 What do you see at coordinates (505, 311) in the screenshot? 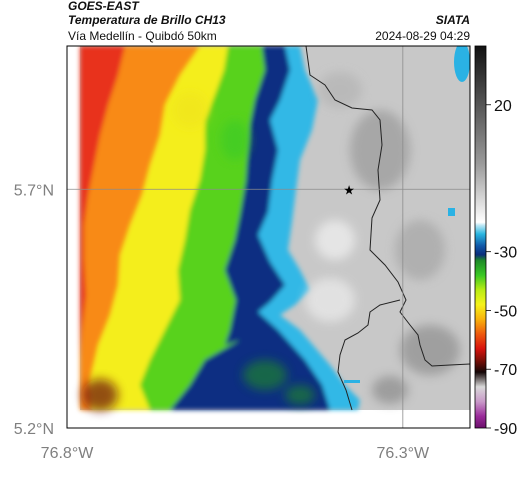
I see `colorbar-tick-label-2: -50` at bounding box center [505, 311].